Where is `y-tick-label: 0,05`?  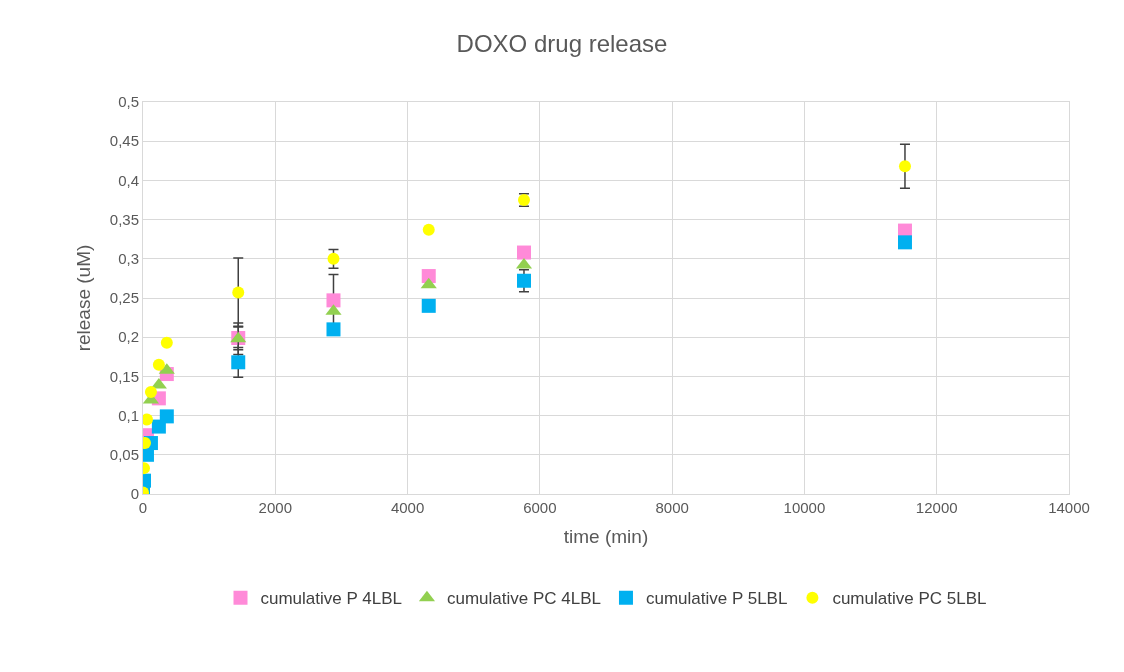 y-tick-label: 0,05 is located at coordinates (124, 455).